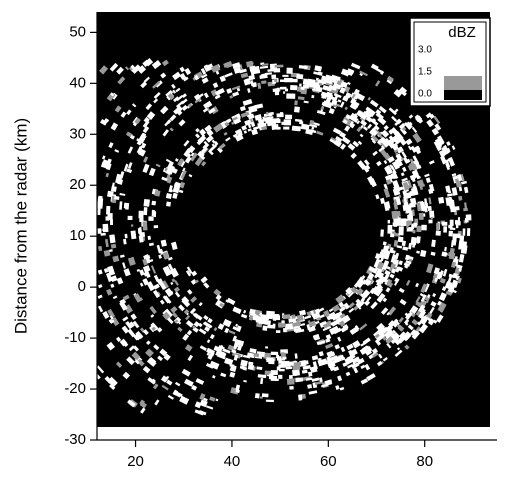 This screenshot has width=514, height=477. What do you see at coordinates (463, 83) in the screenshot?
I see `legend-swatch` at bounding box center [463, 83].